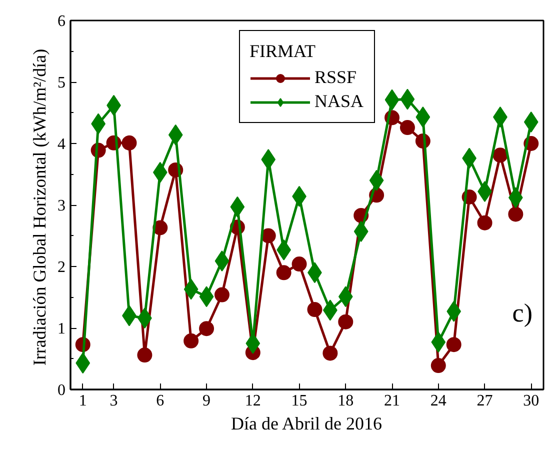  Describe the element at coordinates (522, 313) in the screenshot. I see `annotation: c)` at that location.